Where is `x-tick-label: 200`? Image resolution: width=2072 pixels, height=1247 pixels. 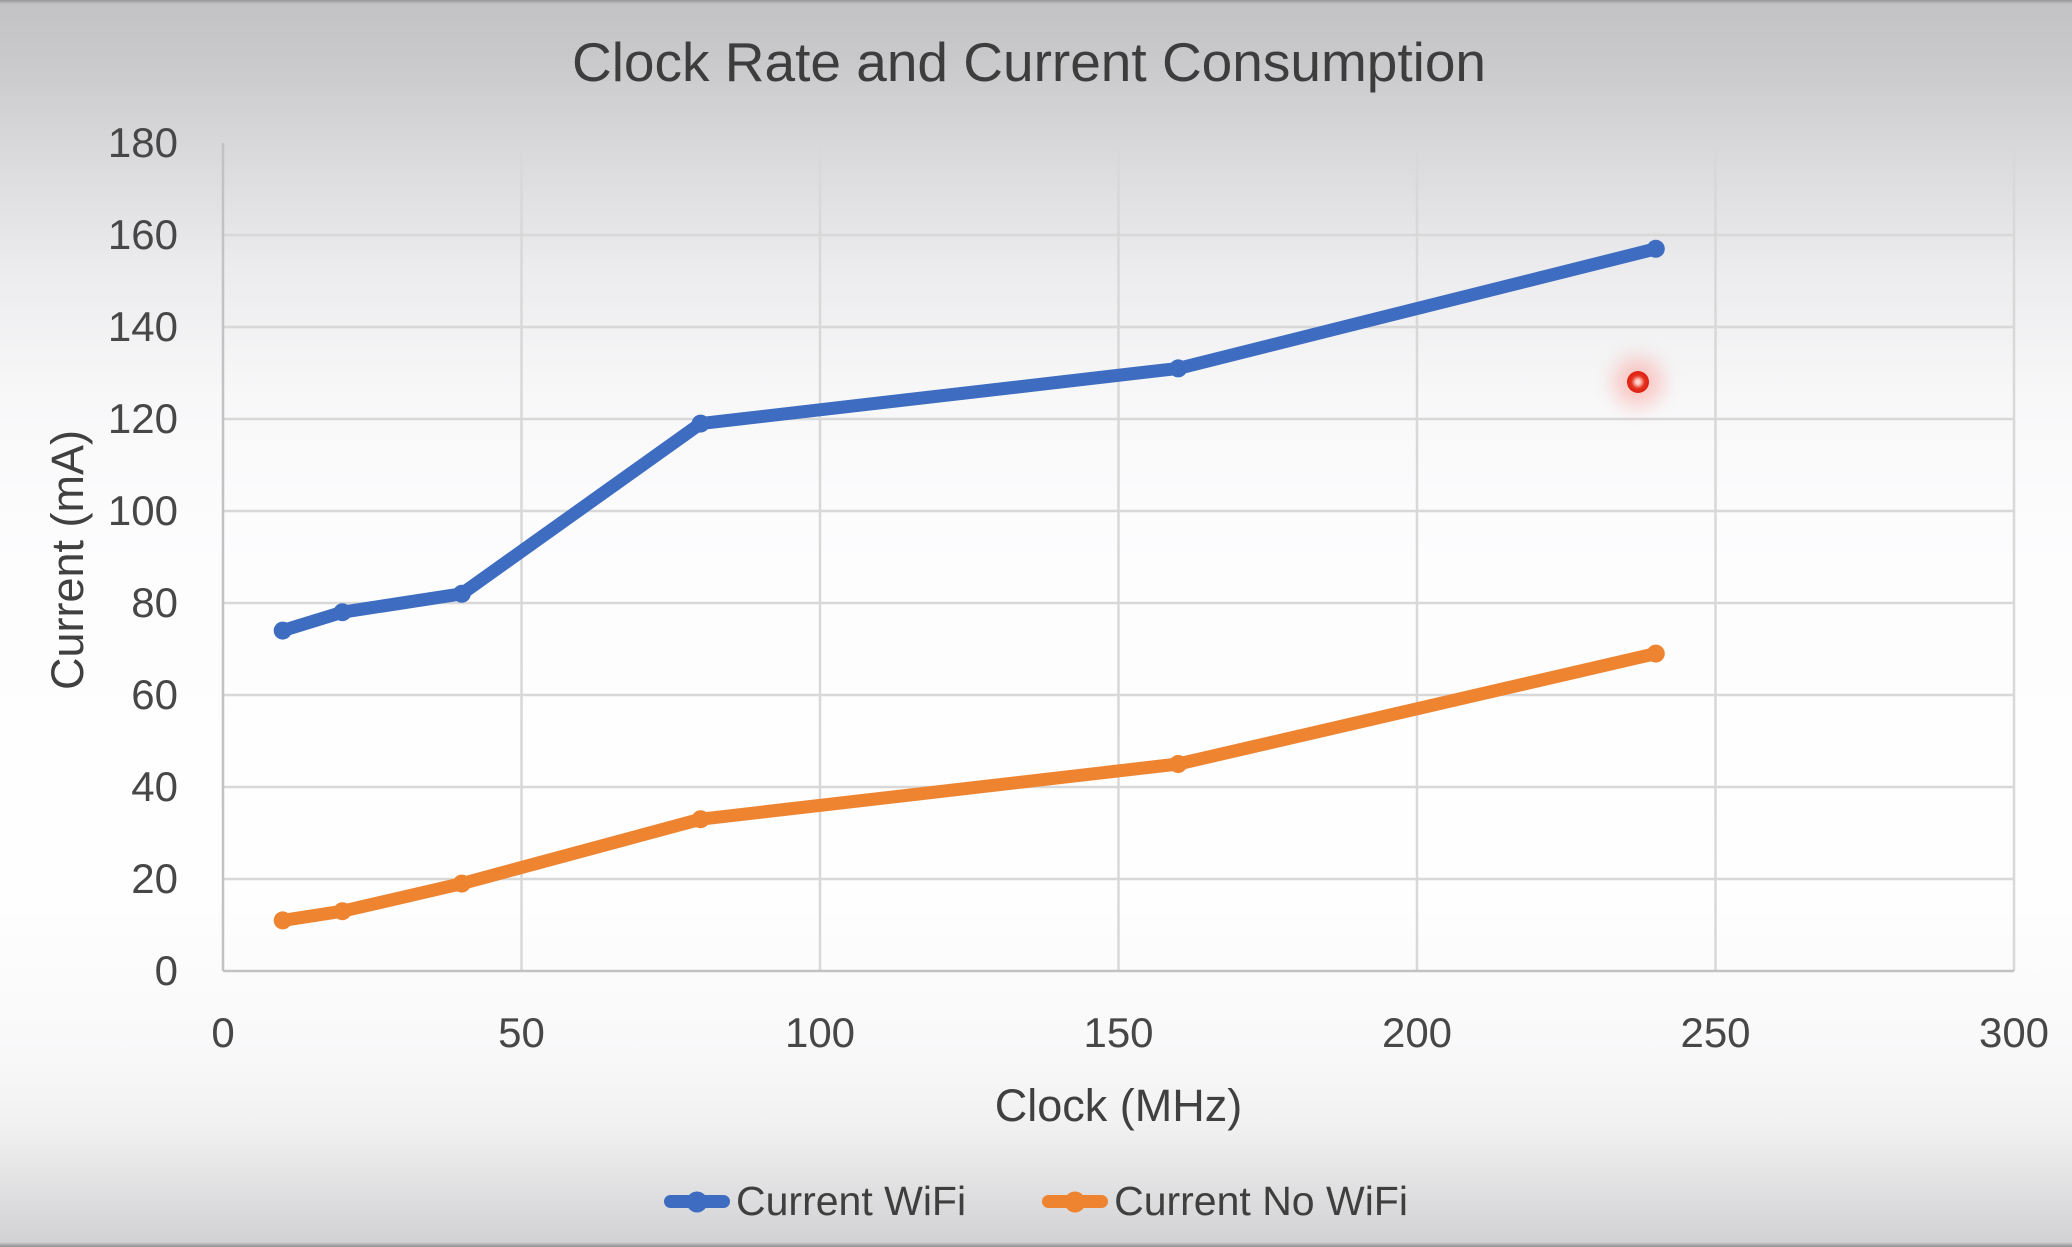 x-tick-label: 200 is located at coordinates (1417, 1032).